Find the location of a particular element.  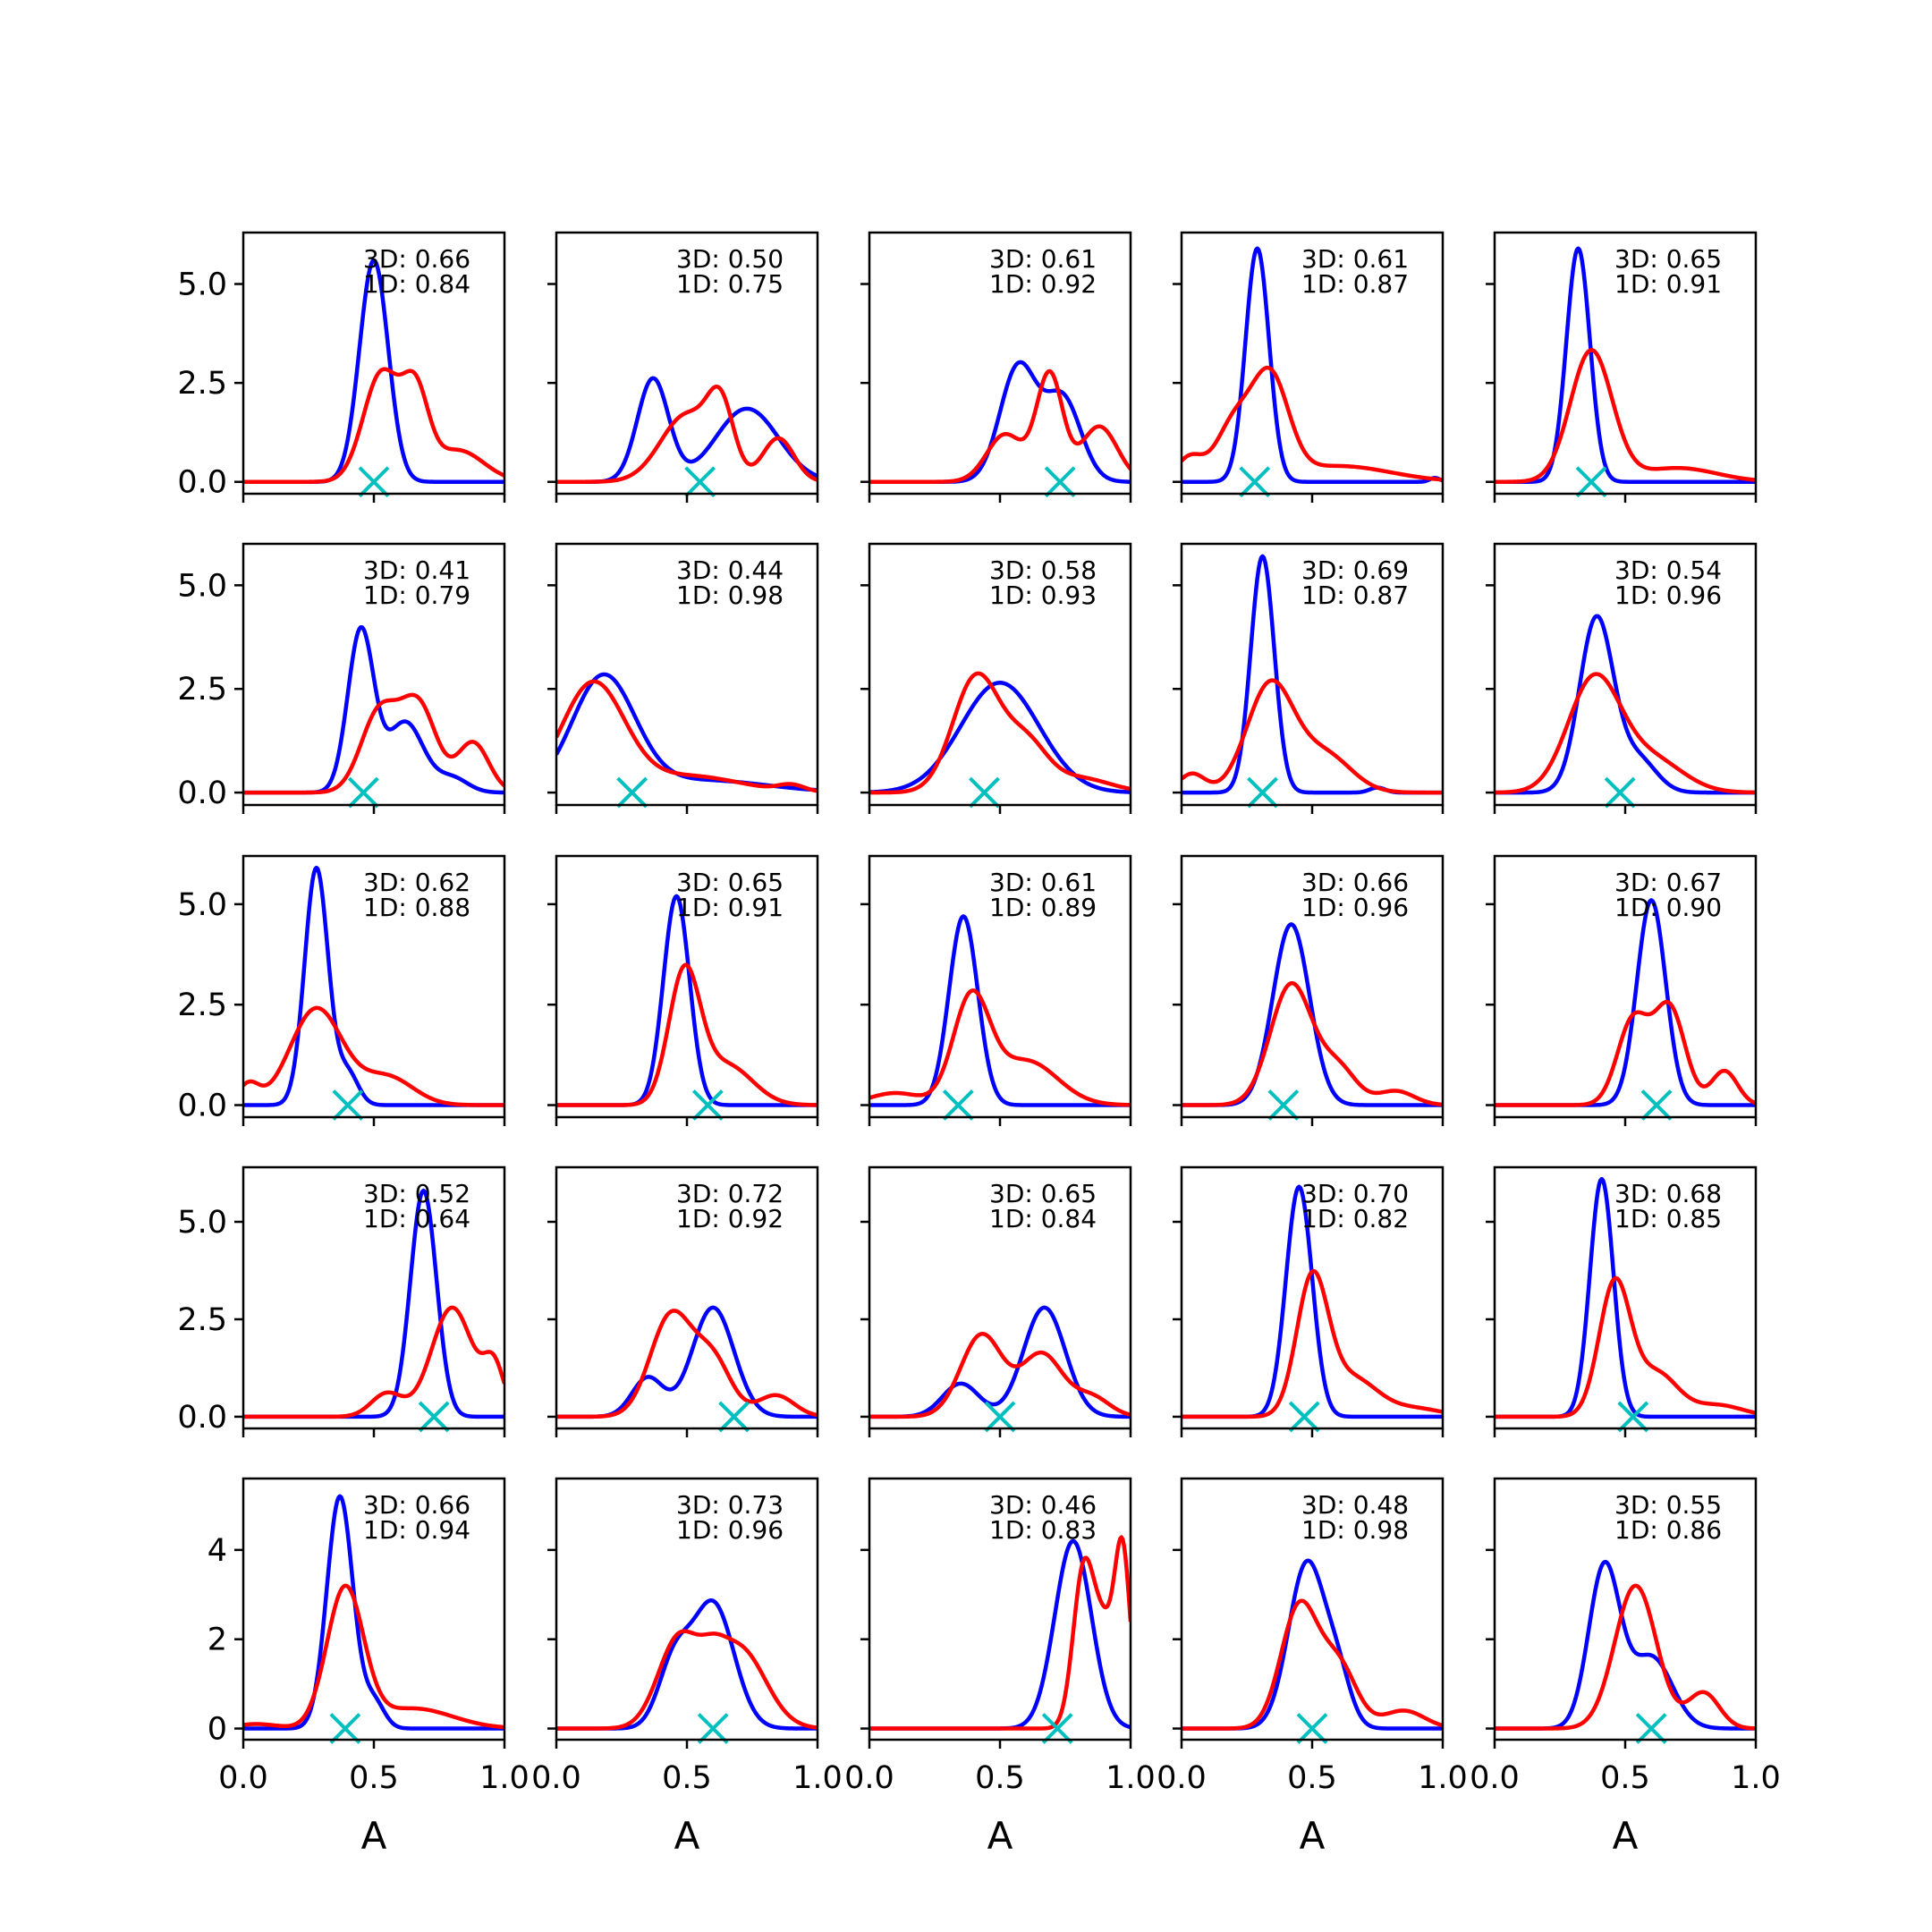

score-annotation: 1D: 0.90 is located at coordinates (1668, 907).